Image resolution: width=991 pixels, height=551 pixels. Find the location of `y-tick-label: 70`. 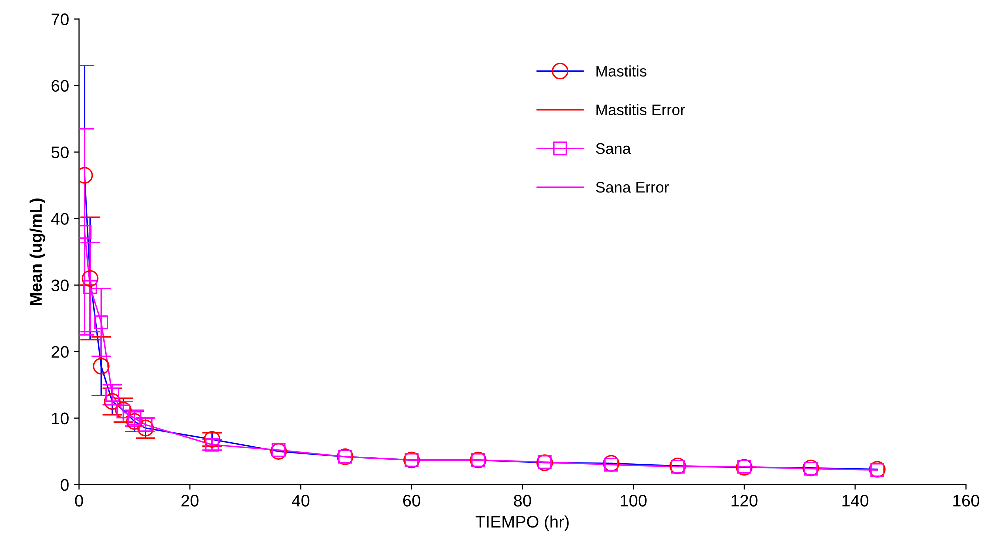

y-tick-label: 70 is located at coordinates (60, 20).